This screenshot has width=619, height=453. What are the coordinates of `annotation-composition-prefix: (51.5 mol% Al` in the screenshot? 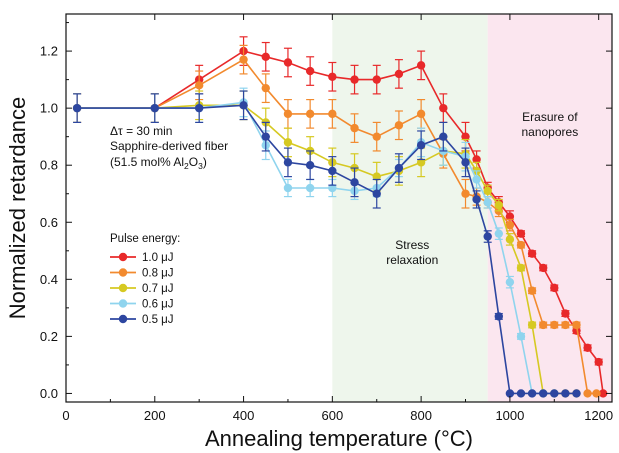 It's located at (147, 162).